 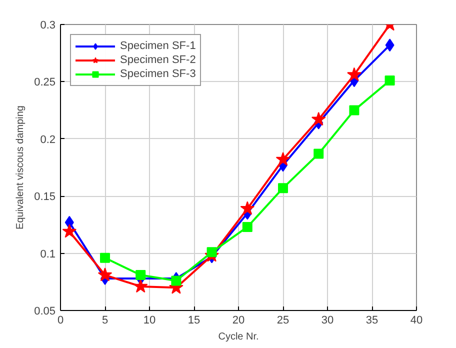 I want to click on legend-label: Specimen SF-3, so click(x=158, y=74).